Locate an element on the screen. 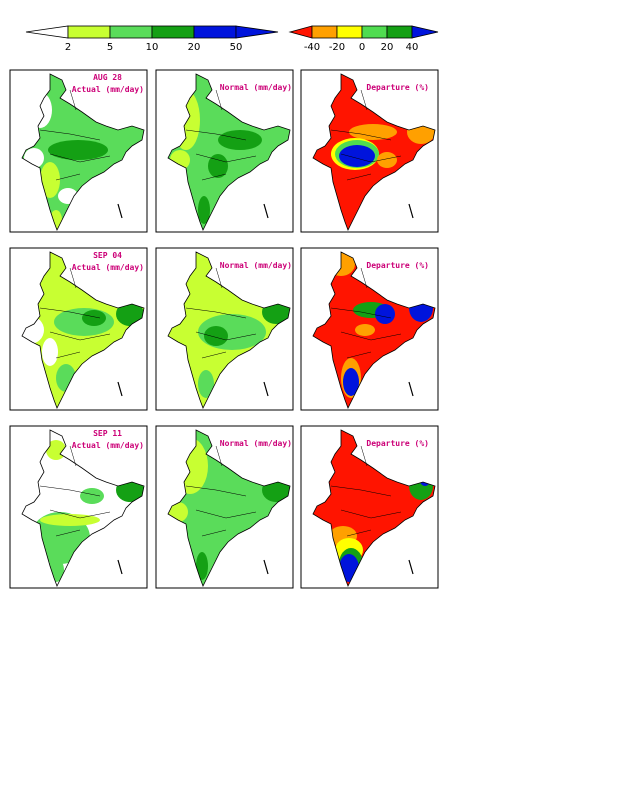  legend-tick: 10 is located at coordinates (152, 47).